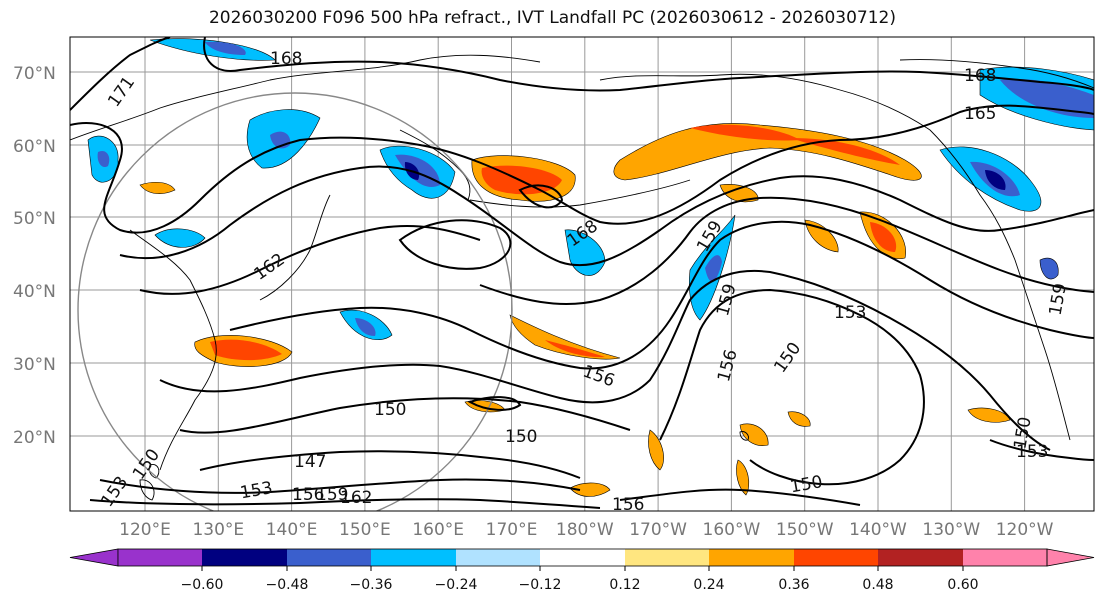 This screenshot has height=604, width=1105. I want to click on lat-label: 20°N, so click(34, 438).